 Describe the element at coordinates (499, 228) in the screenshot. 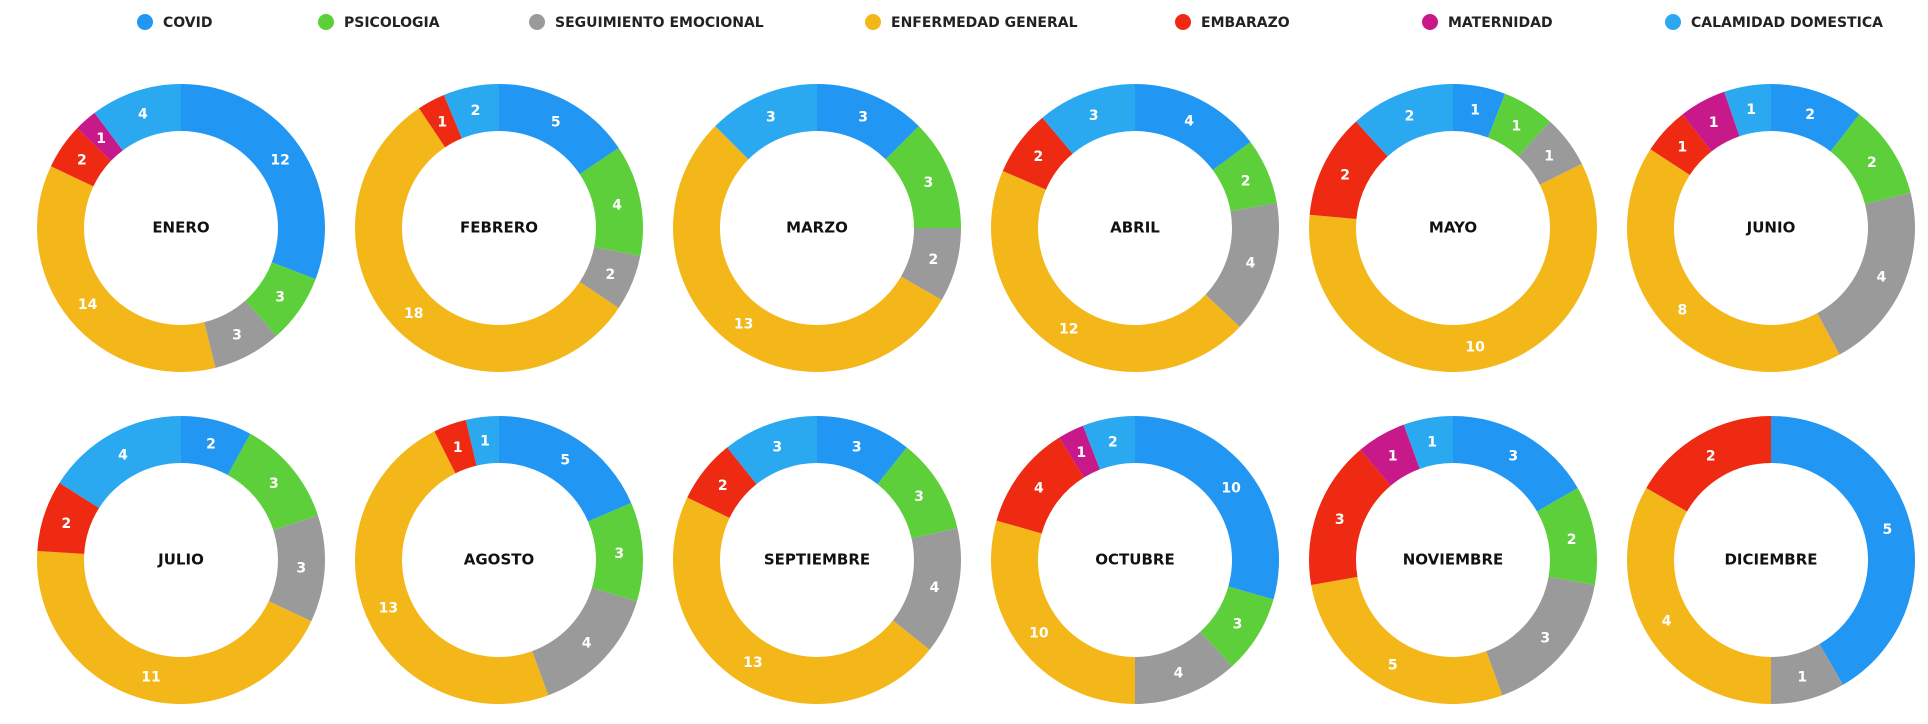

I see `donut-title: FEBRERO` at that location.